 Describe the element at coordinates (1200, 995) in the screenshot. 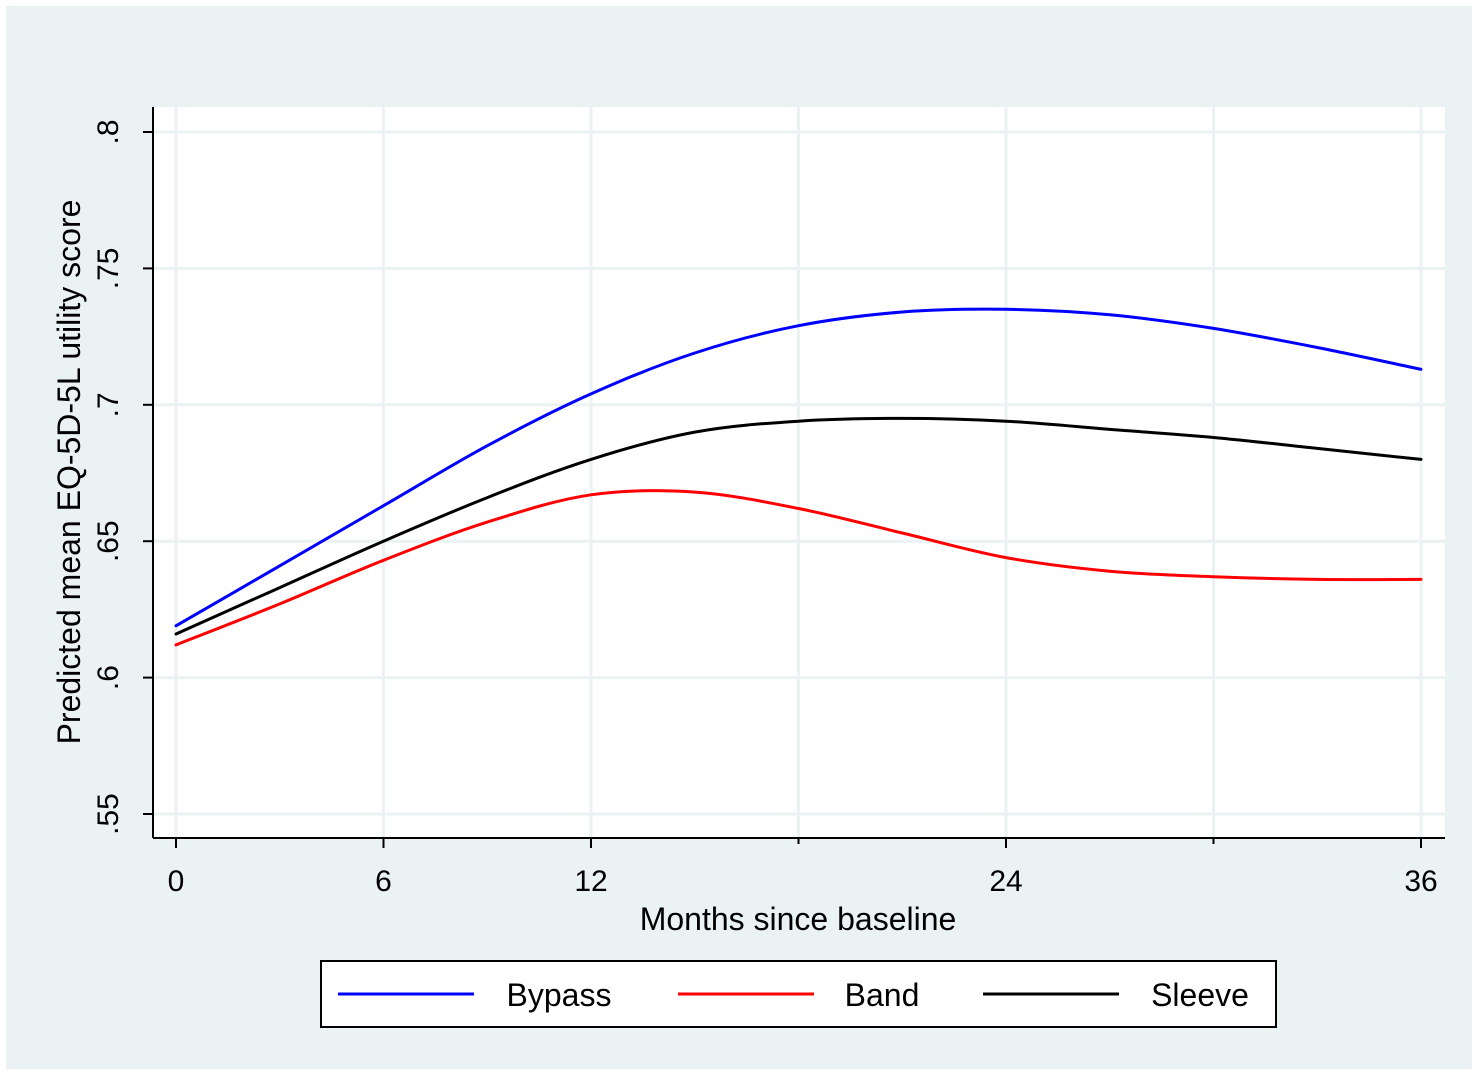

I see `legend-label-sleeve: Sleeve` at that location.